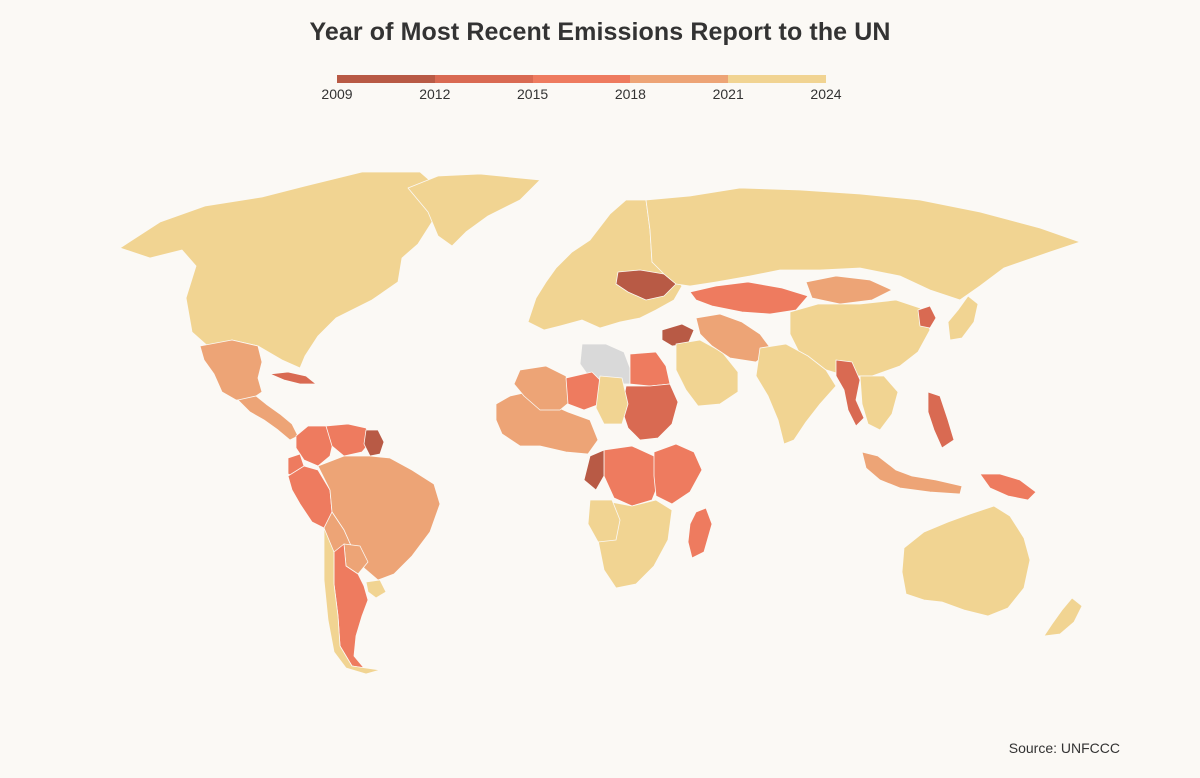  What do you see at coordinates (533, 94) in the screenshot?
I see `legend-tick-label: 2015` at bounding box center [533, 94].